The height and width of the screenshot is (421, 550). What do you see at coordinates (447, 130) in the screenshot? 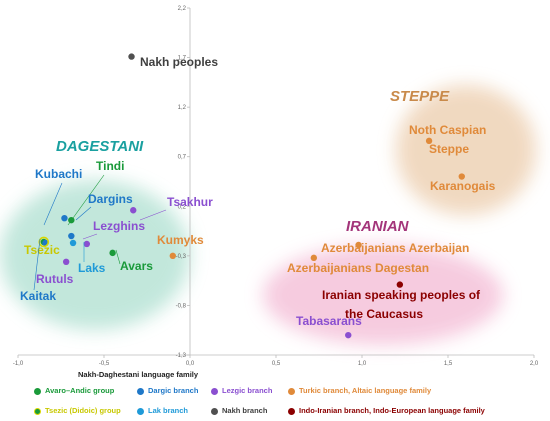
I see `point-label: Noth Caspian` at bounding box center [447, 130].